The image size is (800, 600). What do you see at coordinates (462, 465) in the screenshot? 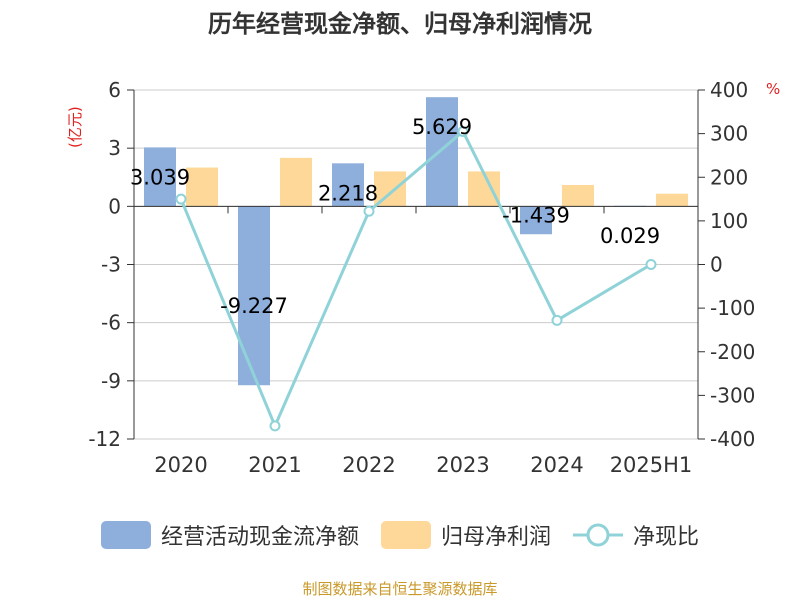
I see `x-axis-tick-label: 2023` at bounding box center [462, 465].